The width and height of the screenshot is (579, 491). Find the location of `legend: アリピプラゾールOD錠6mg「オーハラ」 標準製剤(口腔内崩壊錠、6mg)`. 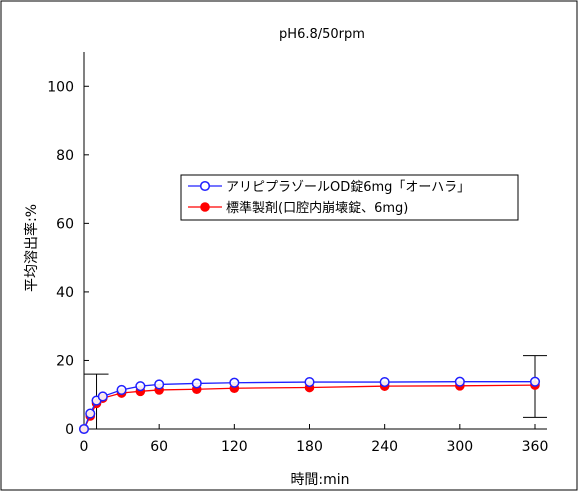

legend: アリピプラゾールOD錠6mg「オーハラ」 標準製剤(口腔内崩壊錠、6mg) is located at coordinates (349, 197).